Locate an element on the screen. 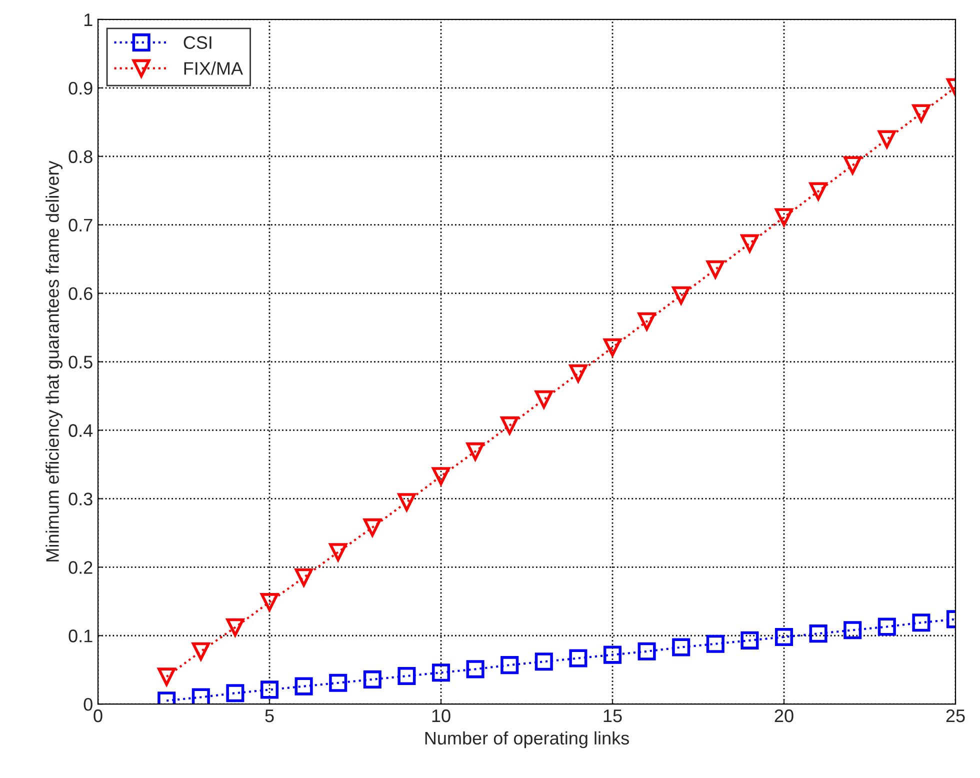  x-tick-label: 0 is located at coordinates (98, 715).